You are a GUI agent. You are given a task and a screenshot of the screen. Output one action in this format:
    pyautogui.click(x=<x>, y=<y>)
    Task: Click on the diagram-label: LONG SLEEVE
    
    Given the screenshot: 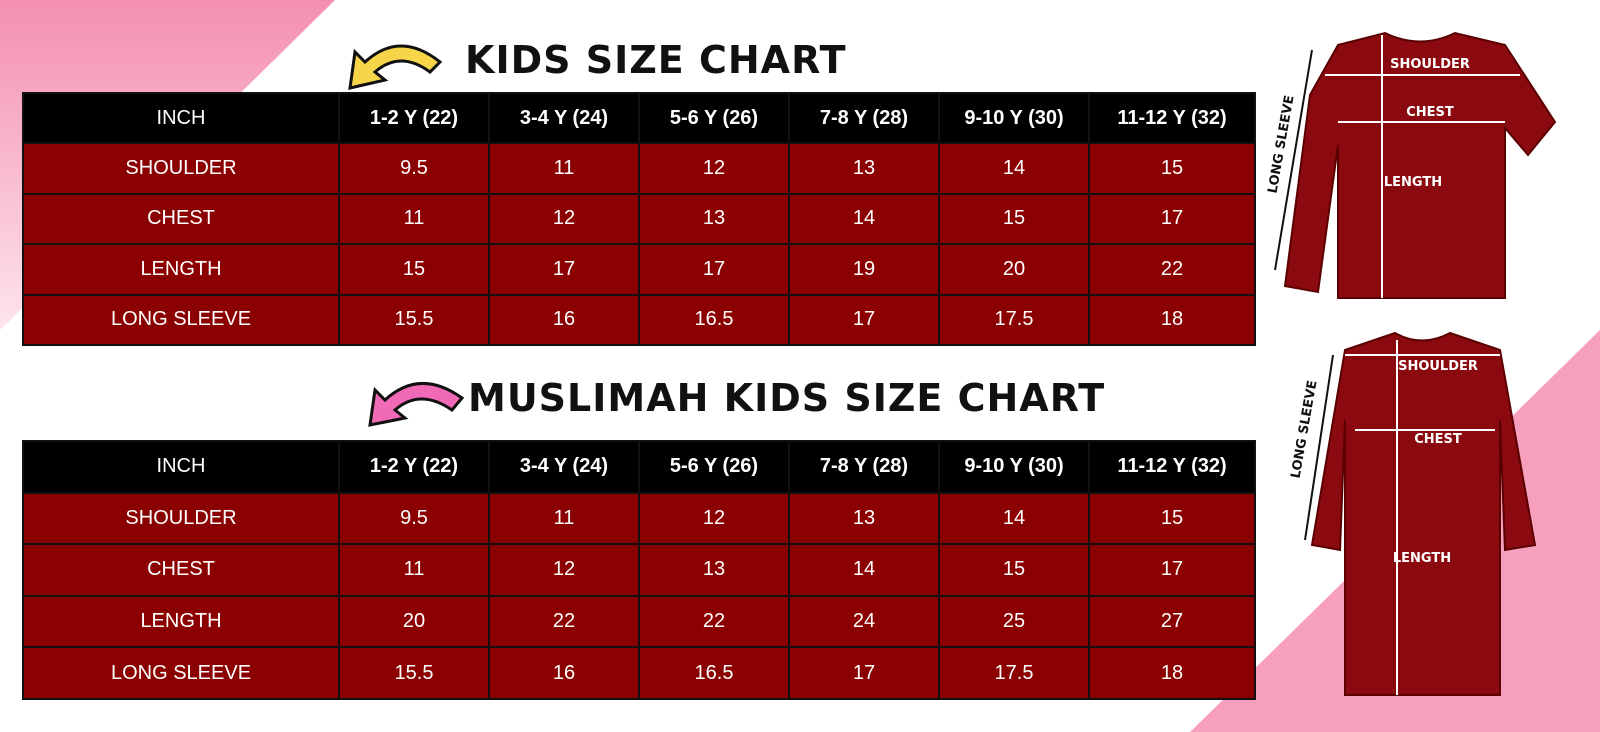 What is the action you would take?
    pyautogui.click(x=1282, y=144)
    